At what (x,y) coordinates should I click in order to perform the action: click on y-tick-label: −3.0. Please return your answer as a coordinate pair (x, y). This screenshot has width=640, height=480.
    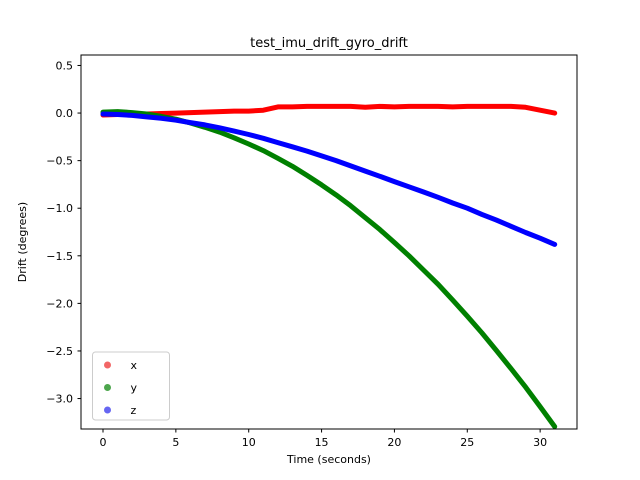
    Looking at the image, I should click on (59, 399).